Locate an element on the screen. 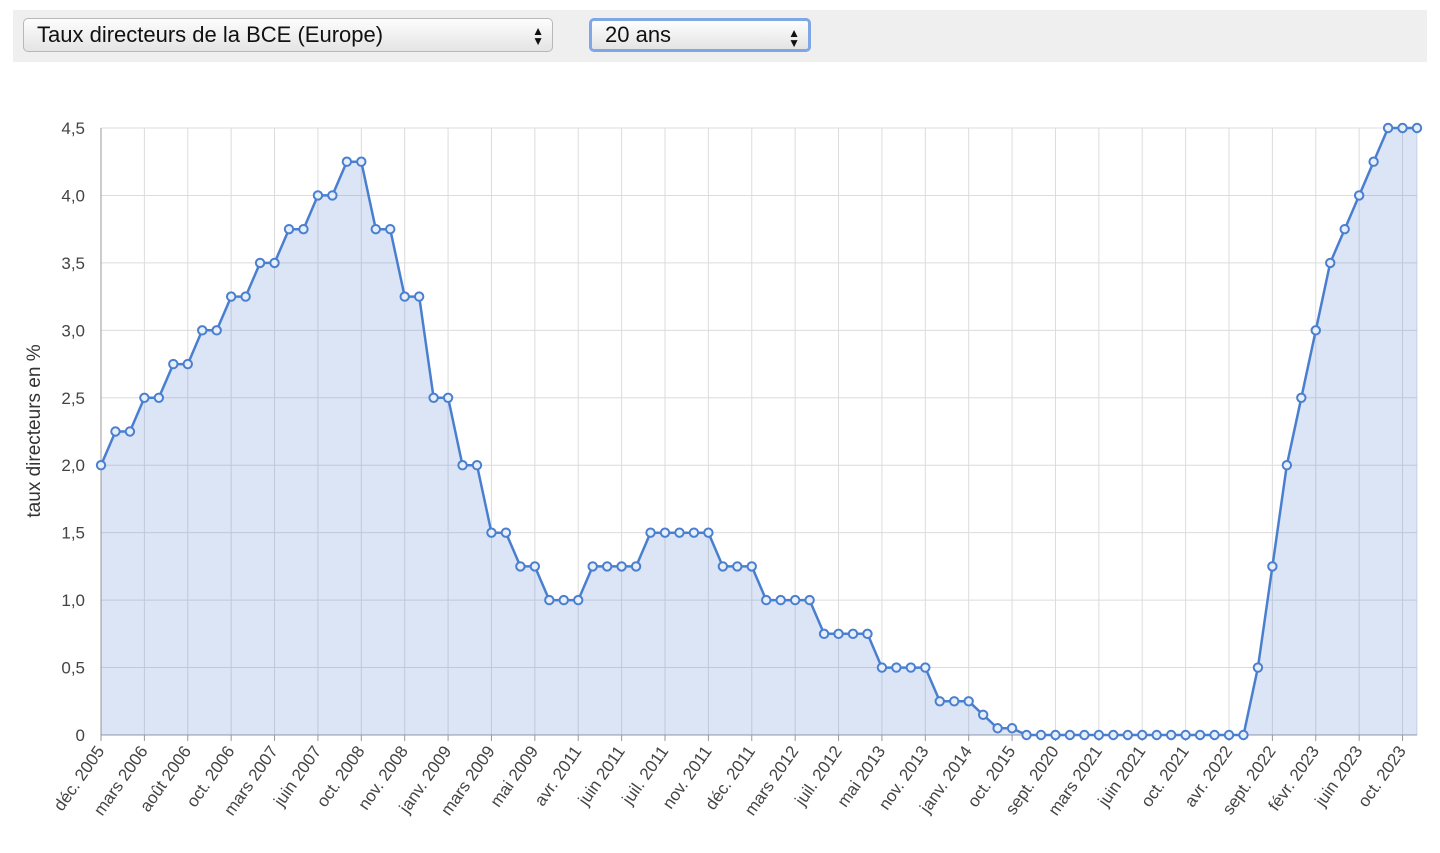 The width and height of the screenshot is (1440, 853). y-tick-label: 0 is located at coordinates (80, 735).